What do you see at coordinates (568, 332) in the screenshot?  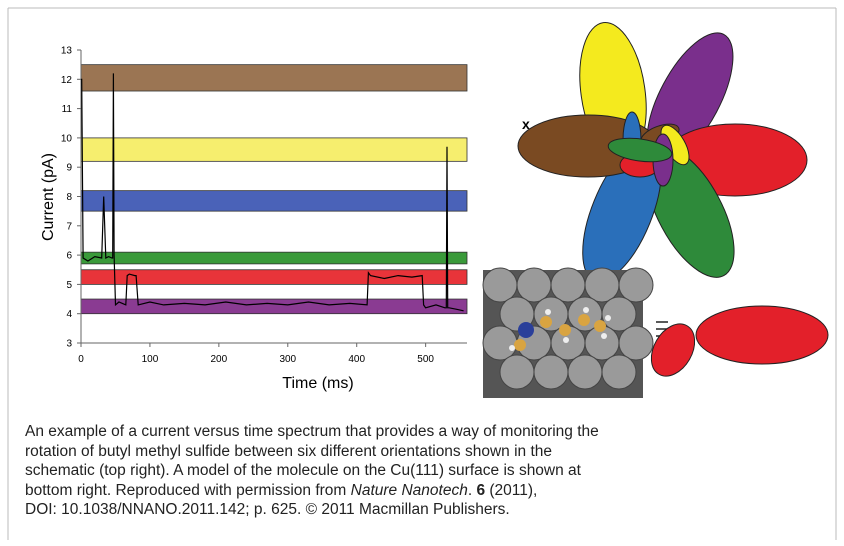 I see `molecule-model` at bounding box center [568, 332].